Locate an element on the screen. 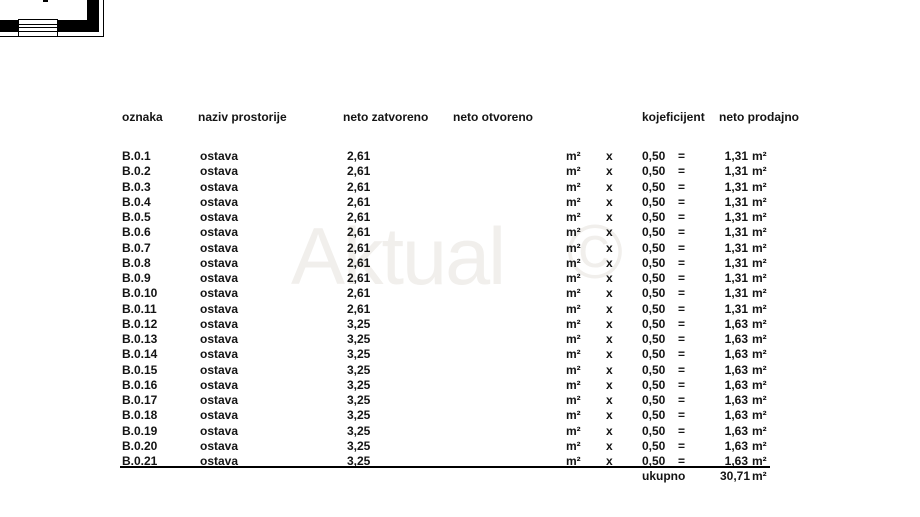  cell-oznaka: B.0.15 is located at coordinates (140, 369).